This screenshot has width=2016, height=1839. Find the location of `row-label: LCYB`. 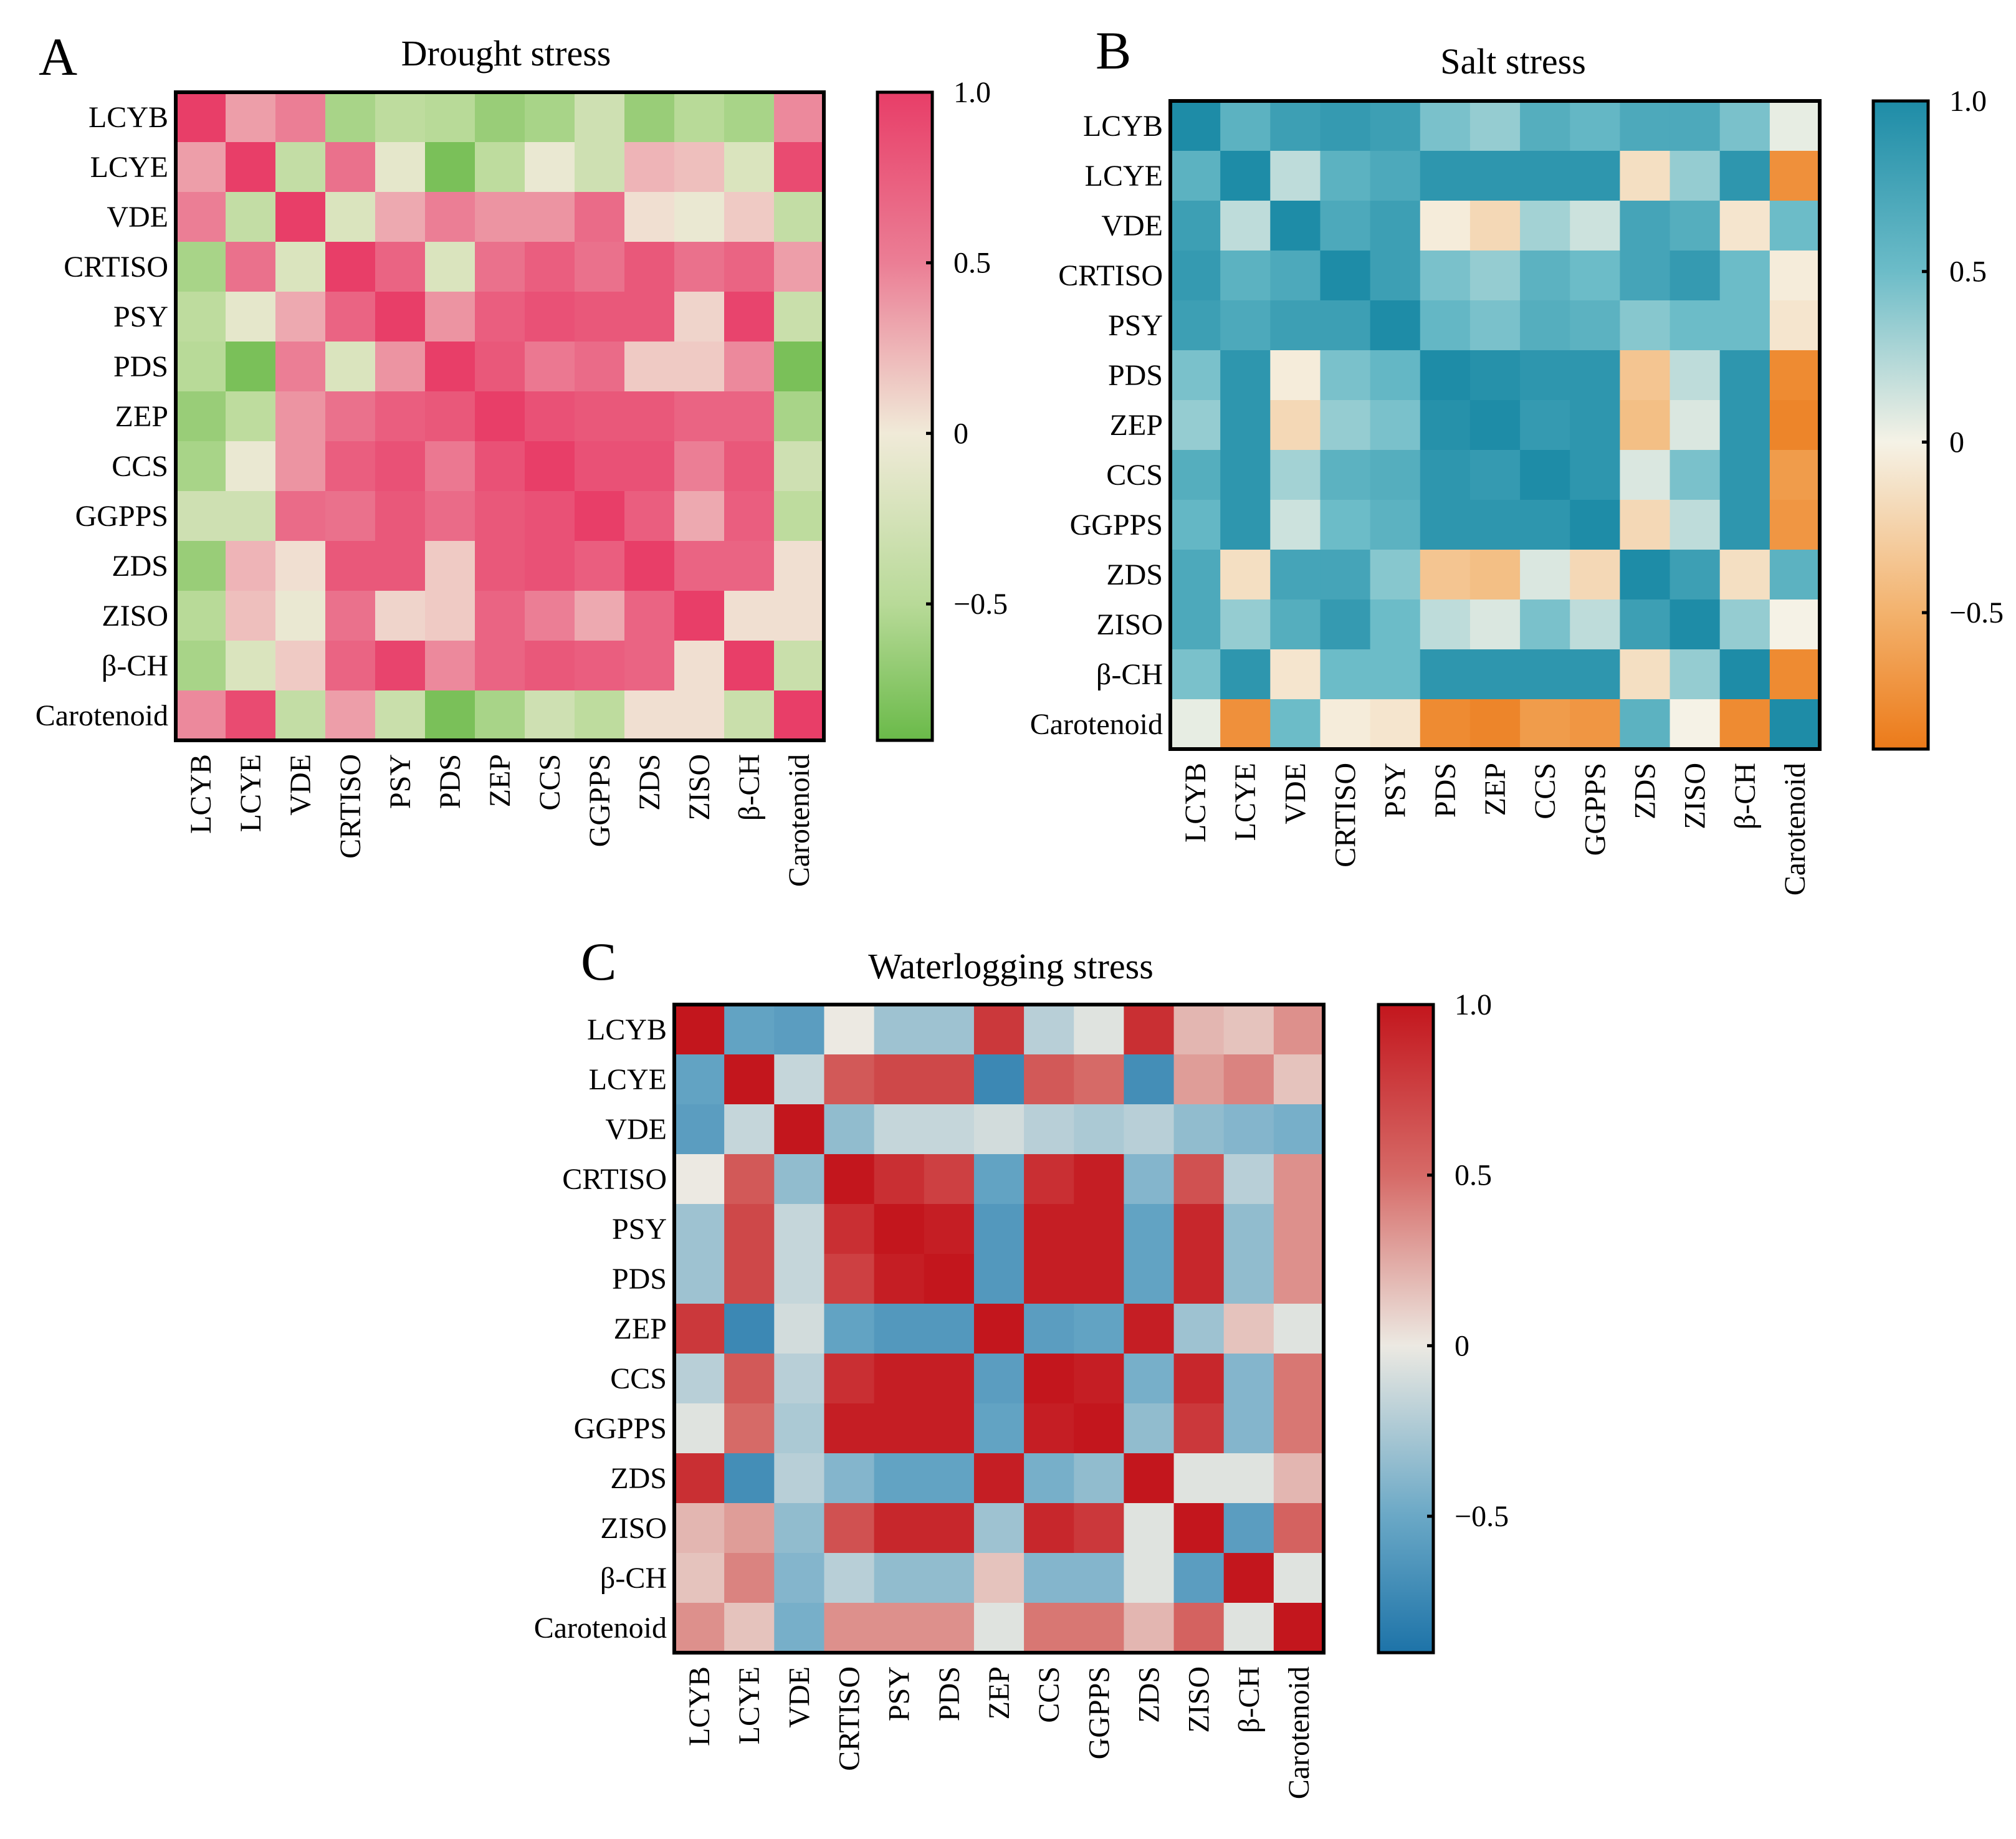

row-label: LCYB is located at coordinates (128, 117).